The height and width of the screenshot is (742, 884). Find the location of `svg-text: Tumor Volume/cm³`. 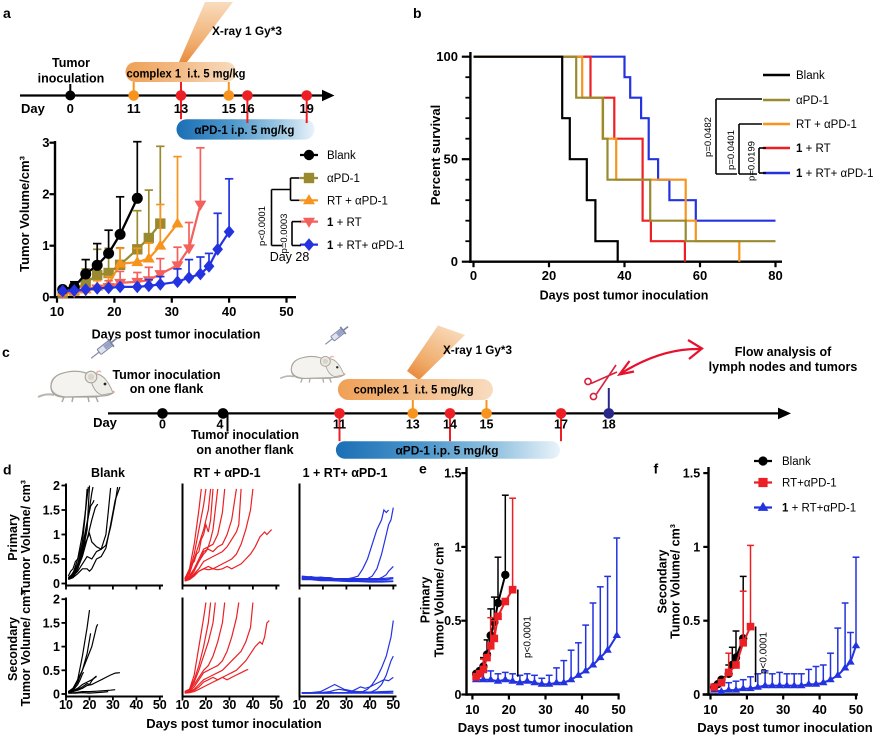

svg-text: Tumor Volume/cm³ is located at coordinates (24, 213).